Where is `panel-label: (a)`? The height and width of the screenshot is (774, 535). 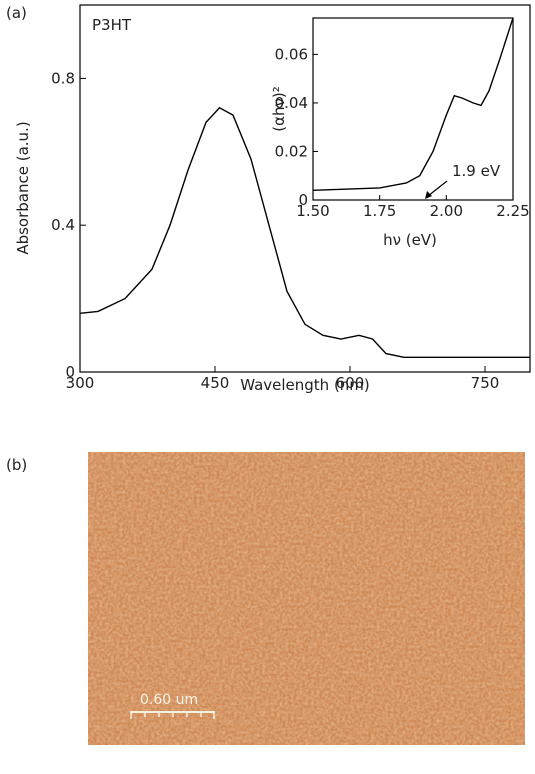 panel-label: (a) is located at coordinates (16, 13).